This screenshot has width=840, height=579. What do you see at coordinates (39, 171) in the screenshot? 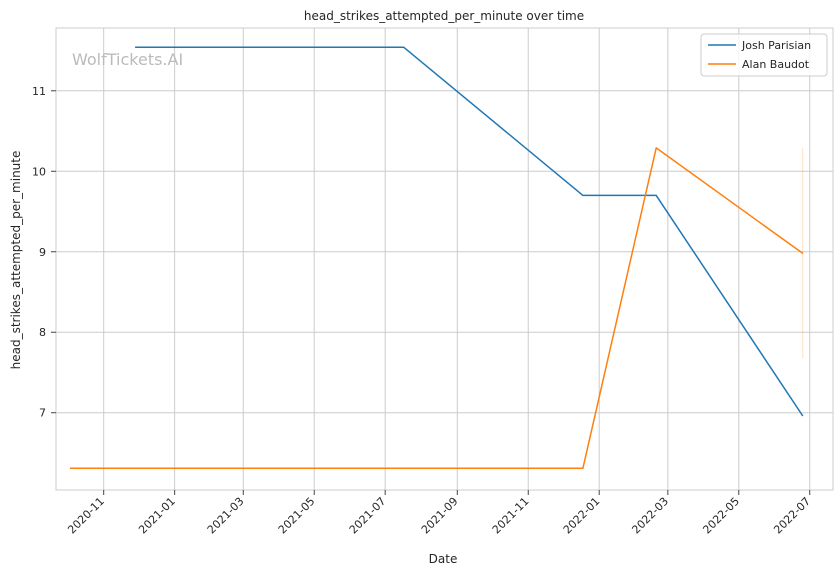
I see `y-tick-label: 10` at bounding box center [39, 171].